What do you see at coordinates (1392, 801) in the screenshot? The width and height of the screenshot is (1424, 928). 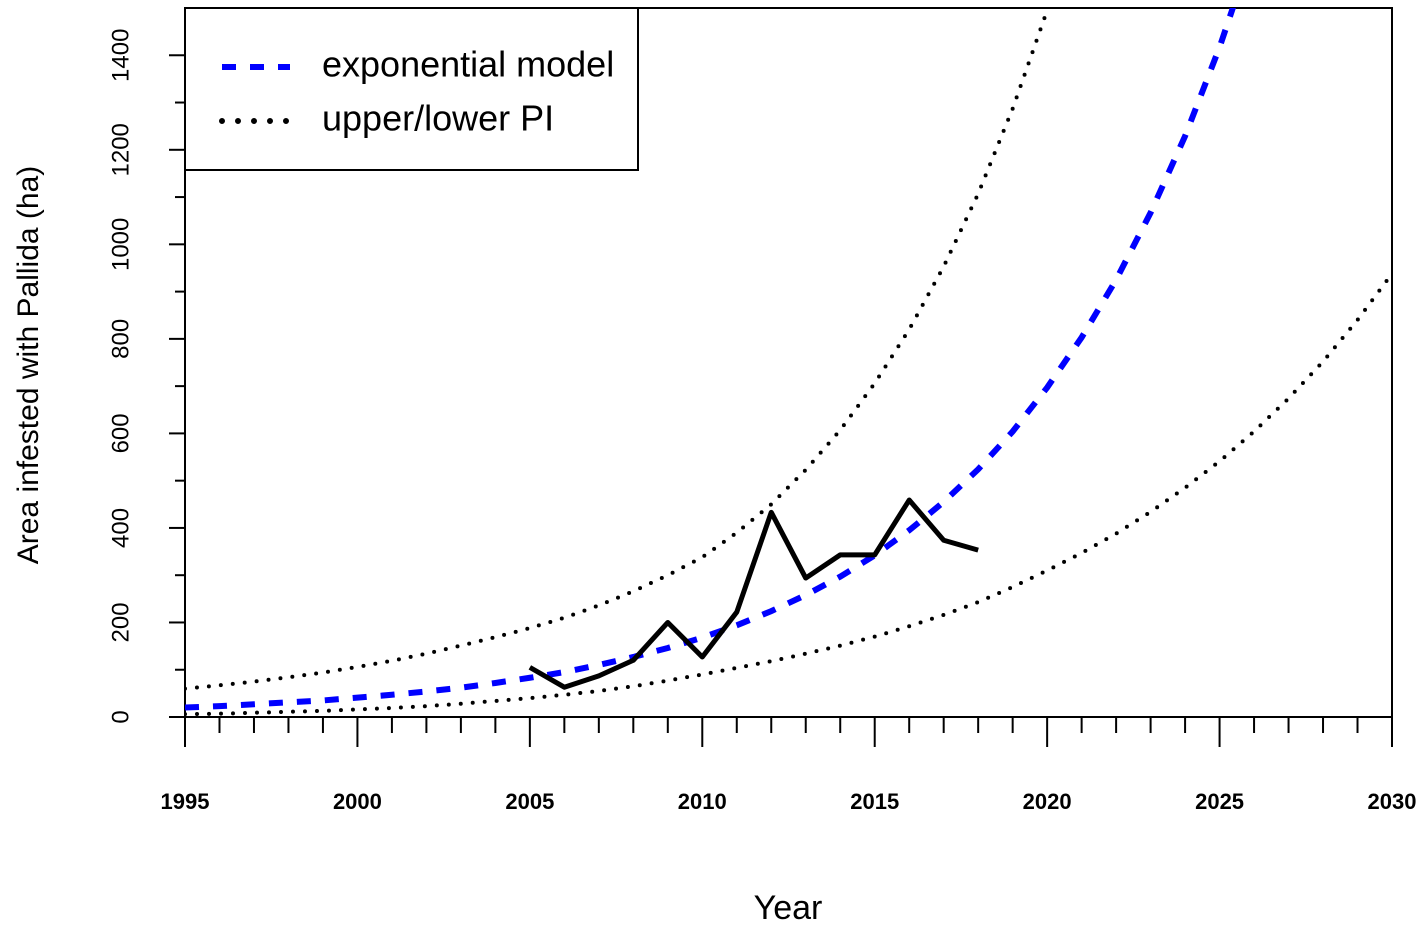 I see `x-tick-label: 2030` at bounding box center [1392, 801].